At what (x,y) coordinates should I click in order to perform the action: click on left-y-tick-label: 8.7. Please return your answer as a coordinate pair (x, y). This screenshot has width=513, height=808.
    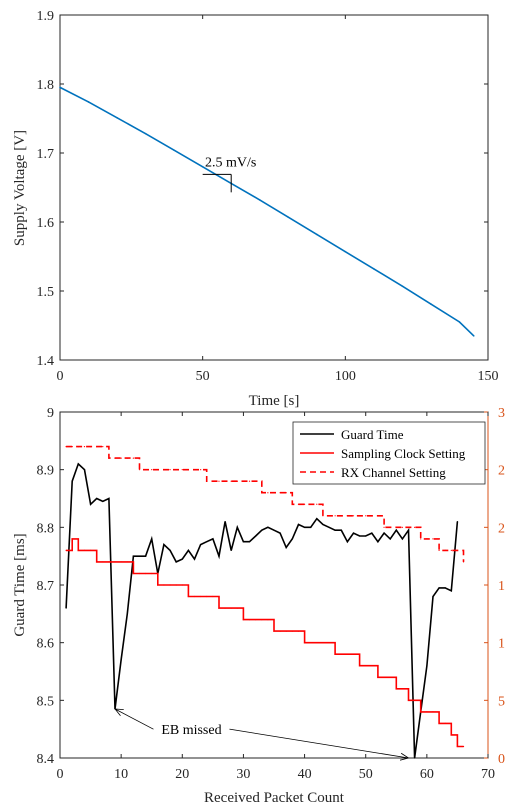
    Looking at the image, I should click on (46, 586).